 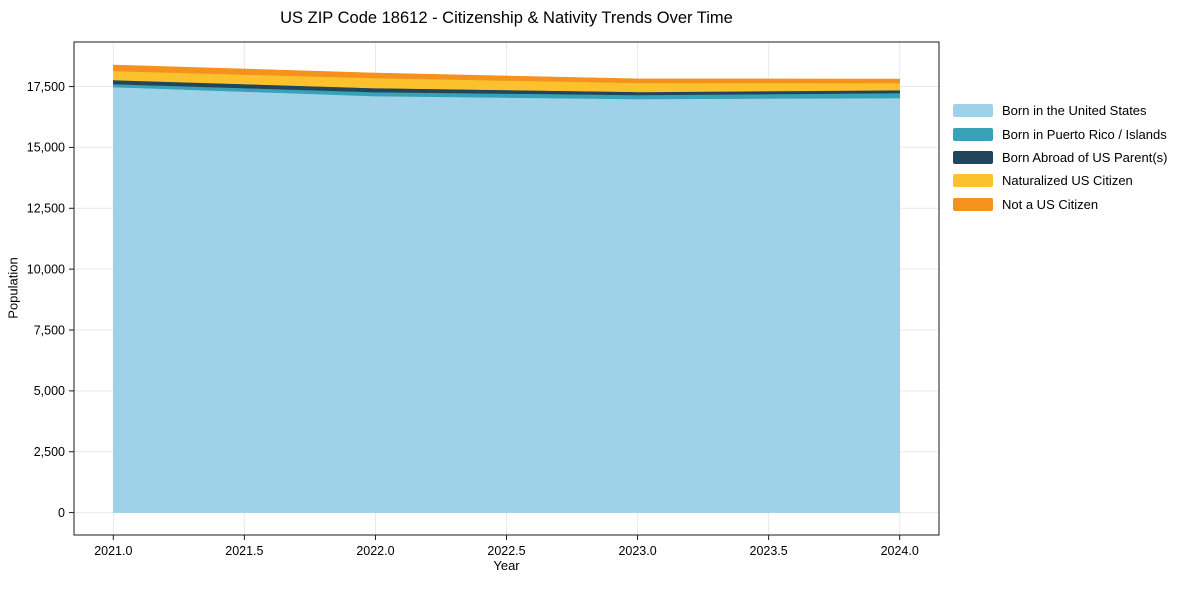 I want to click on legend-item: Born in the United States, so click(x=1060, y=110).